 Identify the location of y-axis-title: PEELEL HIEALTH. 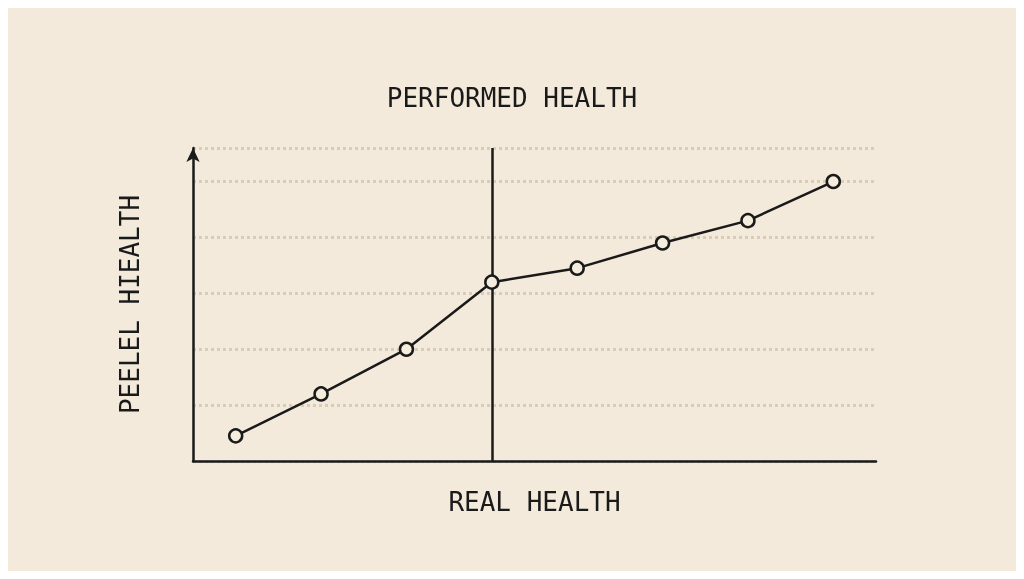
(130, 304).